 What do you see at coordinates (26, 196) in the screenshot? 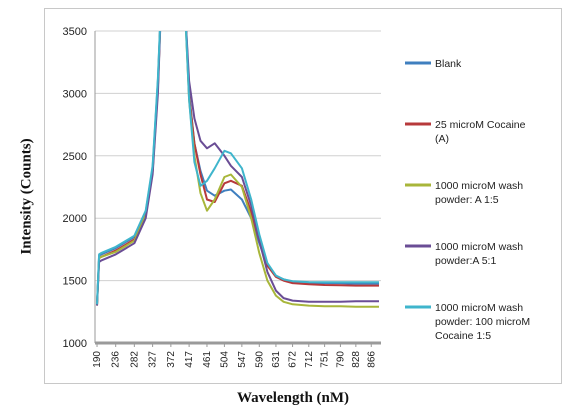
I see `y-axis-title: Intensity (Counts)` at bounding box center [26, 196].